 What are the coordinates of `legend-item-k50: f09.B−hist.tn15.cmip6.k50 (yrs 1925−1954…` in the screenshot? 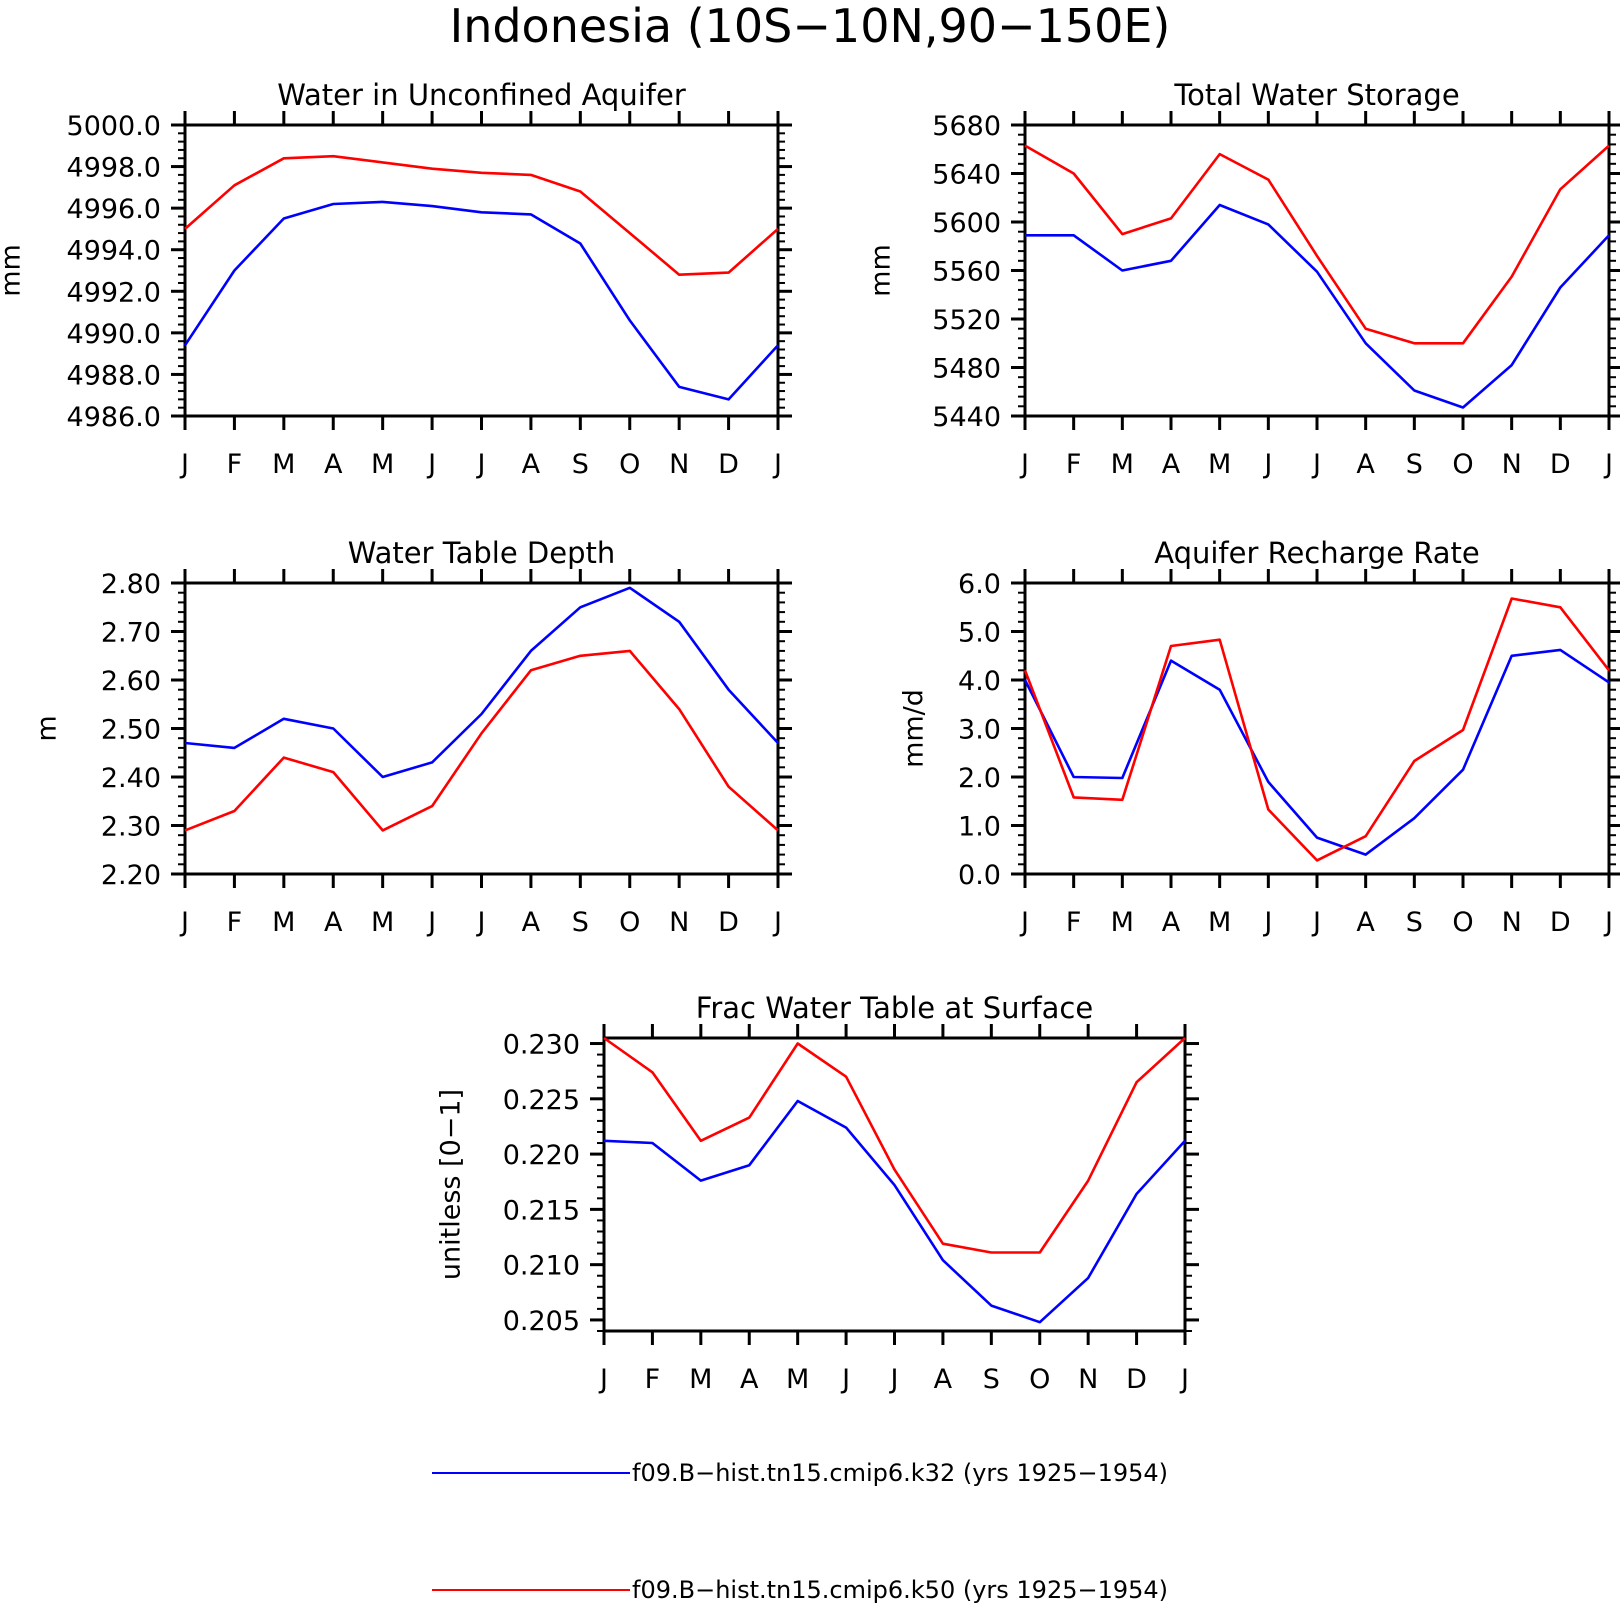 It's located at (800, 1590).